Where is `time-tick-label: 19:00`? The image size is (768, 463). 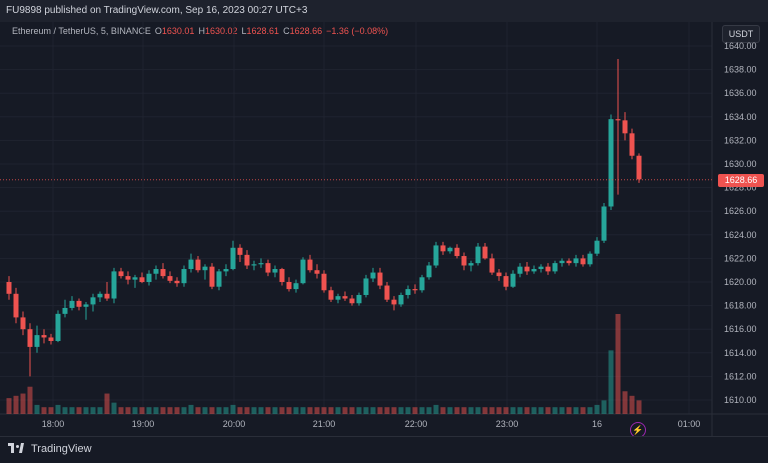
time-tick-label: 19:00 is located at coordinates (143, 424).